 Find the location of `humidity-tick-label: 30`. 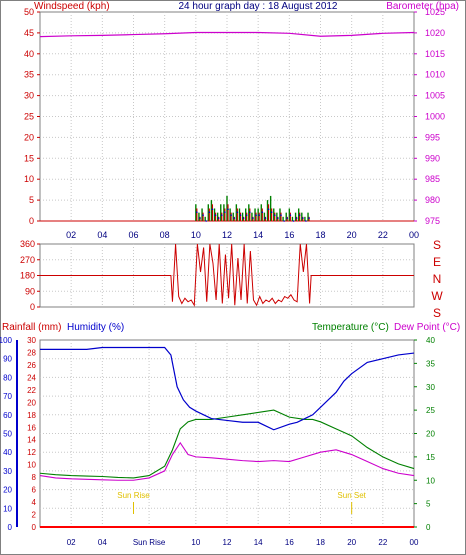

humidity-tick-label: 30 is located at coordinates (7, 471).